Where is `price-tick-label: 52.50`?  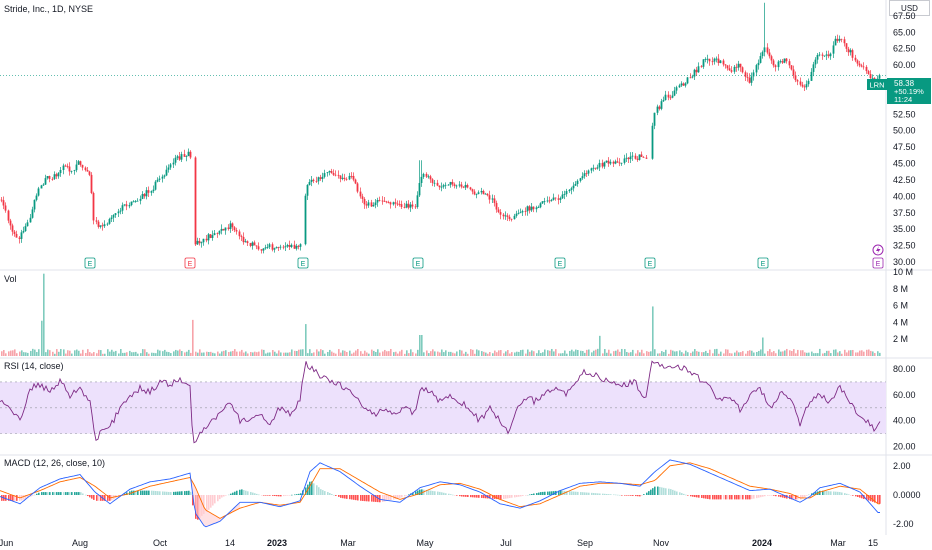 price-tick-label: 52.50 is located at coordinates (904, 114).